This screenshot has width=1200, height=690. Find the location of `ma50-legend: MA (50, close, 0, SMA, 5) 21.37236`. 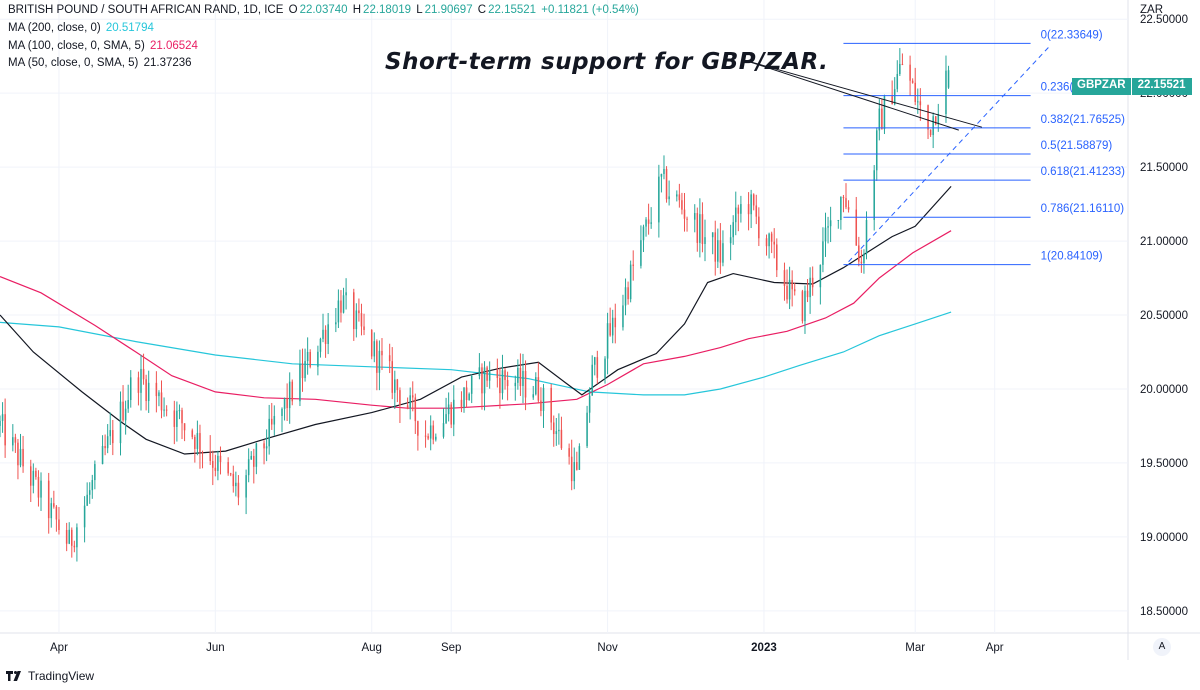

ma50-legend: MA (50, close, 0, SMA, 5) 21.37236 is located at coordinates (101, 63).